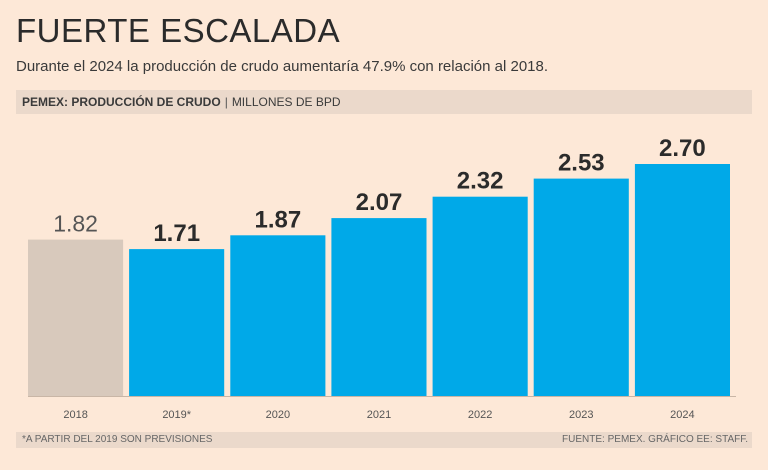  I want to click on x-tick-label-2024: 2024, so click(682, 415).